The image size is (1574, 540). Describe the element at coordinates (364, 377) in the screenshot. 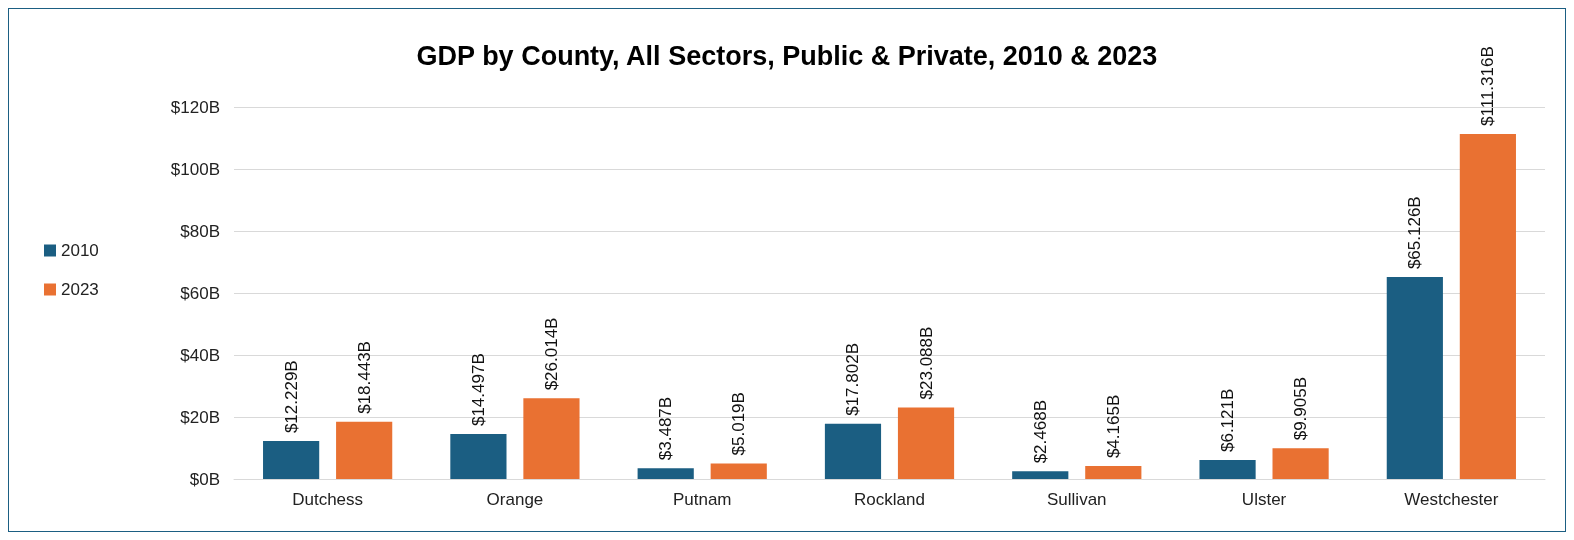

I see `data-label: $18.443B` at that location.